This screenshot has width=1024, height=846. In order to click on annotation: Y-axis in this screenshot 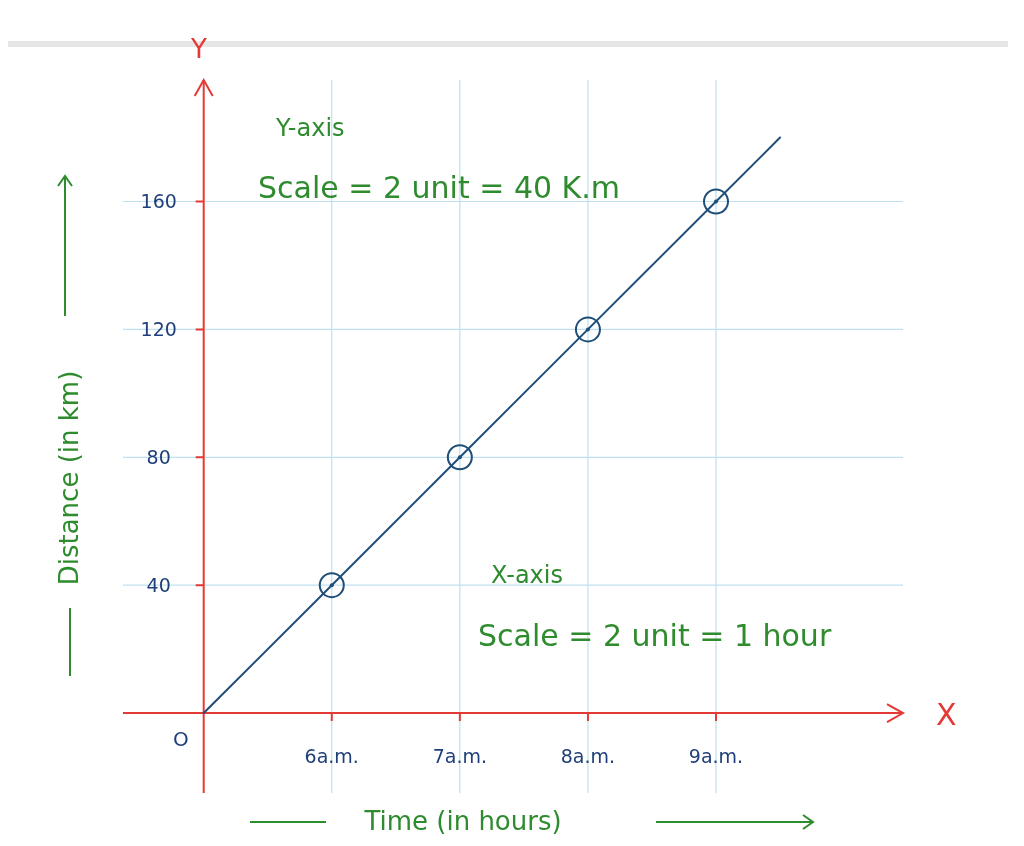, I will do `click(310, 128)`.